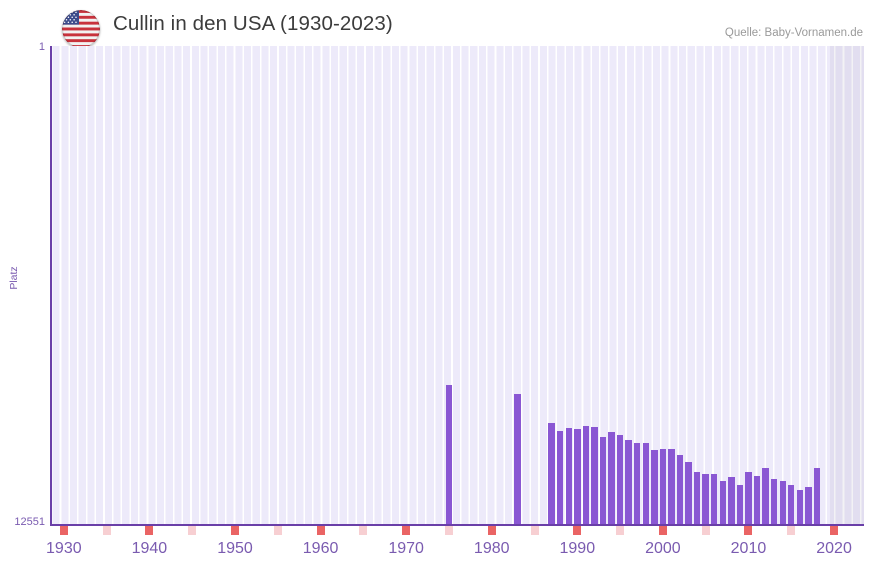  Describe the element at coordinates (680, 489) in the screenshot. I see `bar-2002` at that location.